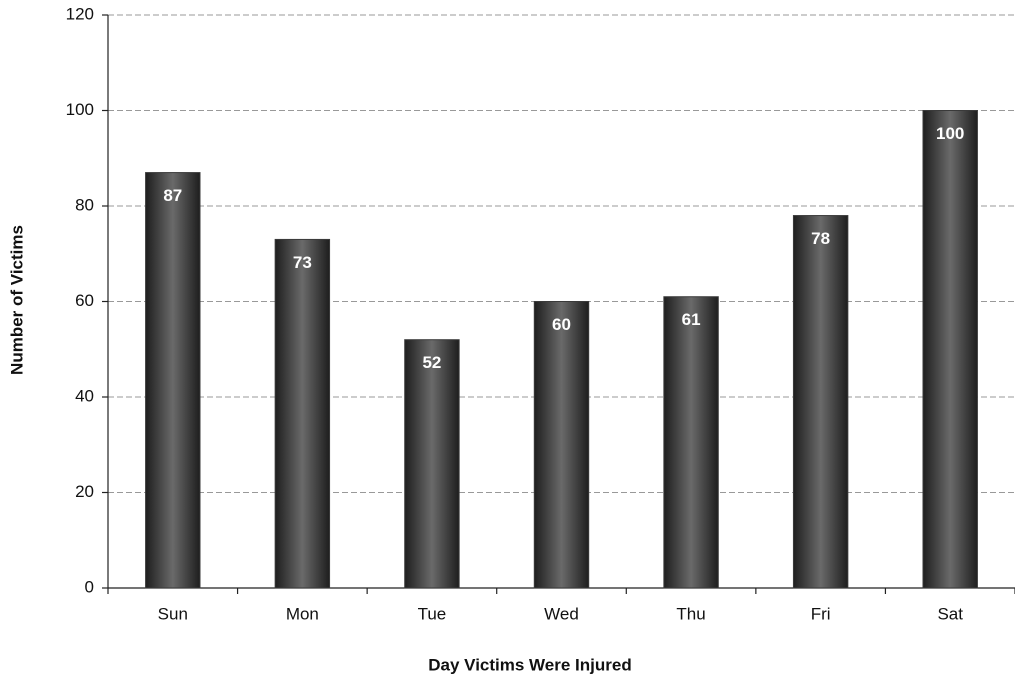  Describe the element at coordinates (529, 664) in the screenshot. I see `x-axis-label: Day Victims Were Injured` at that location.